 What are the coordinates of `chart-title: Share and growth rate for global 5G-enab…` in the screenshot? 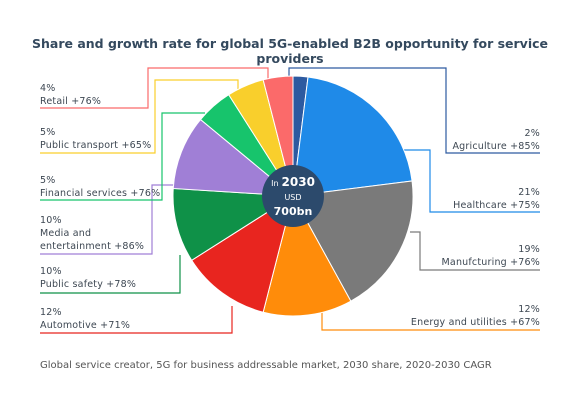 It's located at (289, 51).